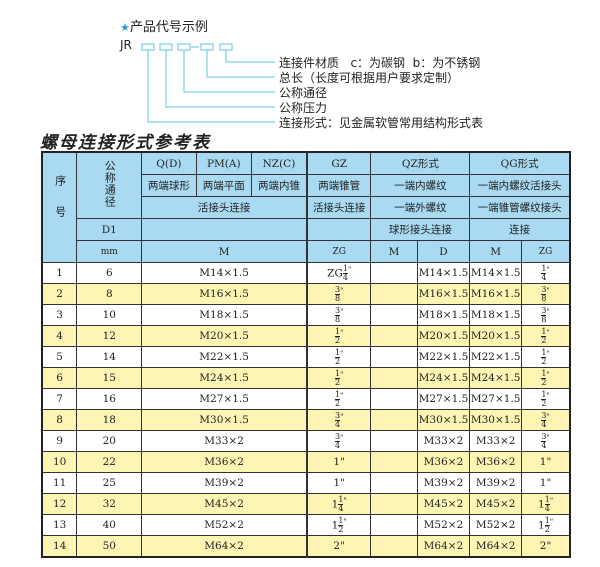  What do you see at coordinates (59, 315) in the screenshot?
I see `cell-no: 3` at bounding box center [59, 315].